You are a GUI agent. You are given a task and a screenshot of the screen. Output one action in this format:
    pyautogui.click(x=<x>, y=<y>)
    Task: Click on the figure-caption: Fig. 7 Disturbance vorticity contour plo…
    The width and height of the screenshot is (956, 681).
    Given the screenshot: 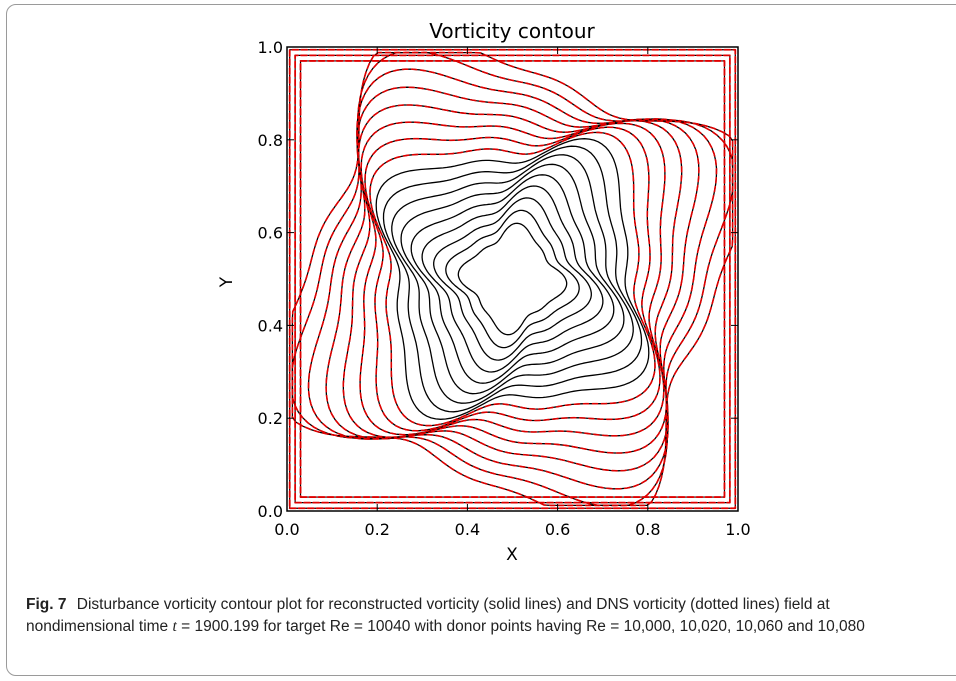 What is the action you would take?
    pyautogui.click(x=476, y=616)
    